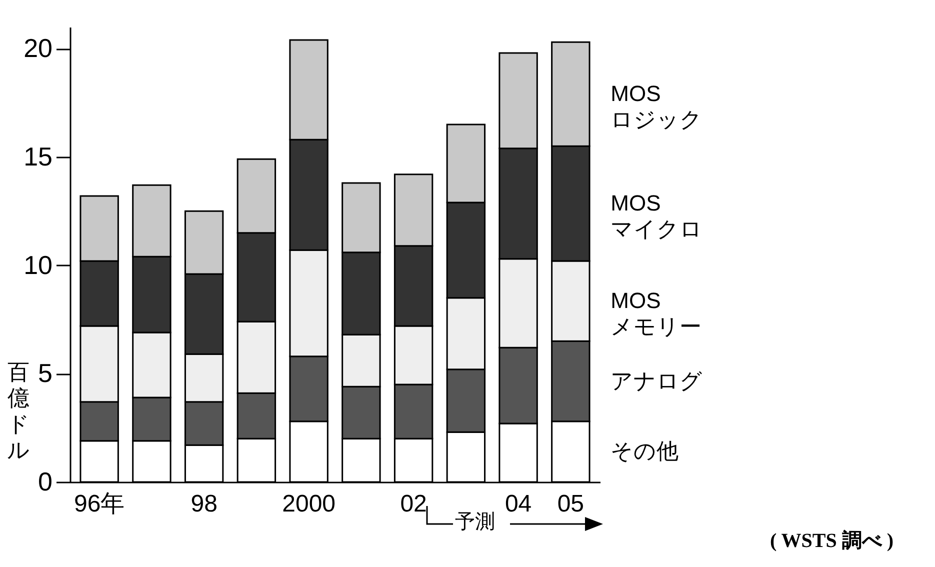 The image size is (935, 567). Describe the element at coordinates (475, 522) in the screenshot. I see `text: 予測` at that location.